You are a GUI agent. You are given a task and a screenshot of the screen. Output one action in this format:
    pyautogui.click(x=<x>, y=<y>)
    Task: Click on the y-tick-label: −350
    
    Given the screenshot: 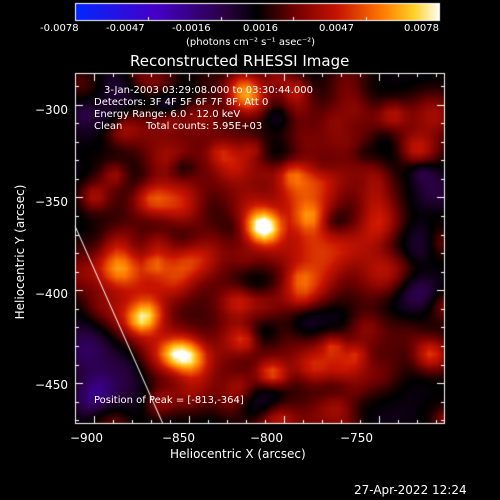 What is the action you would take?
    pyautogui.click(x=51, y=202)
    